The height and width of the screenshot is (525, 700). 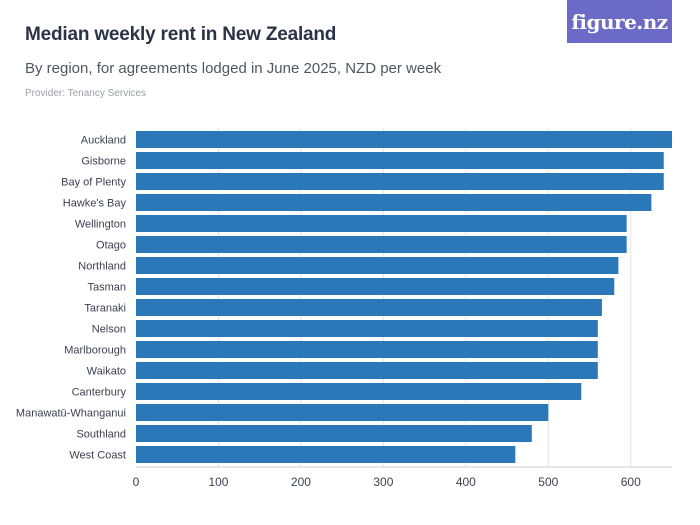 I want to click on x-tick-label: 0, so click(x=136, y=482).